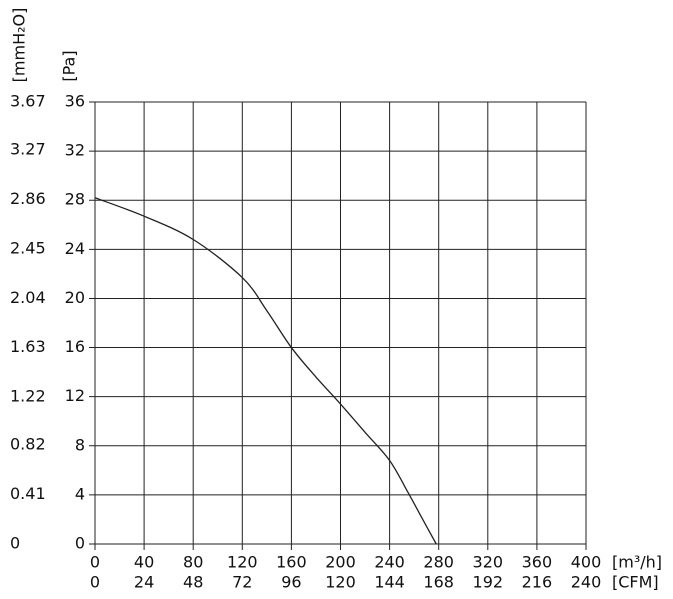 The height and width of the screenshot is (599, 673). Describe the element at coordinates (340, 582) in the screenshot. I see `x2-tick-label: 120` at that location.